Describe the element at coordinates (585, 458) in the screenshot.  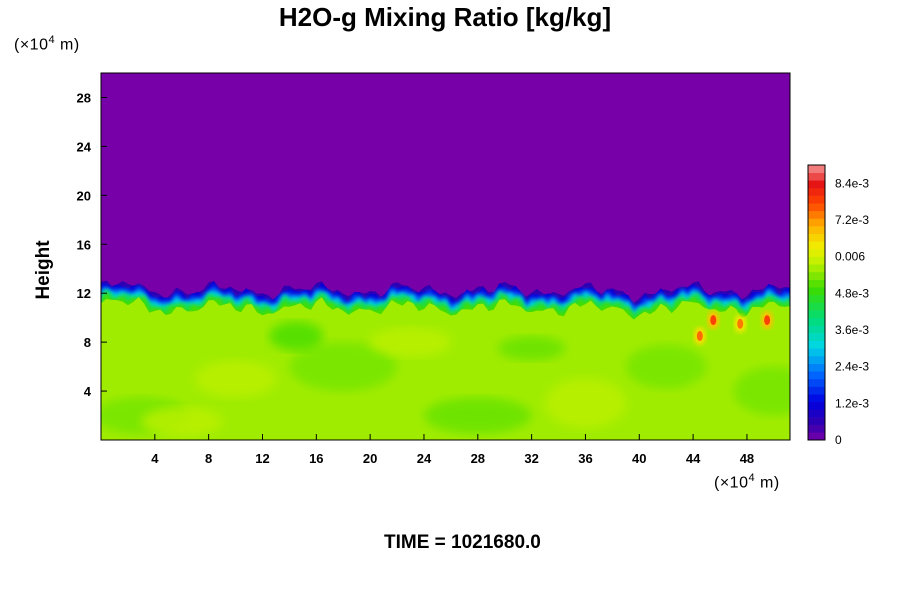
I see `x-tick-label: 36` at that location.